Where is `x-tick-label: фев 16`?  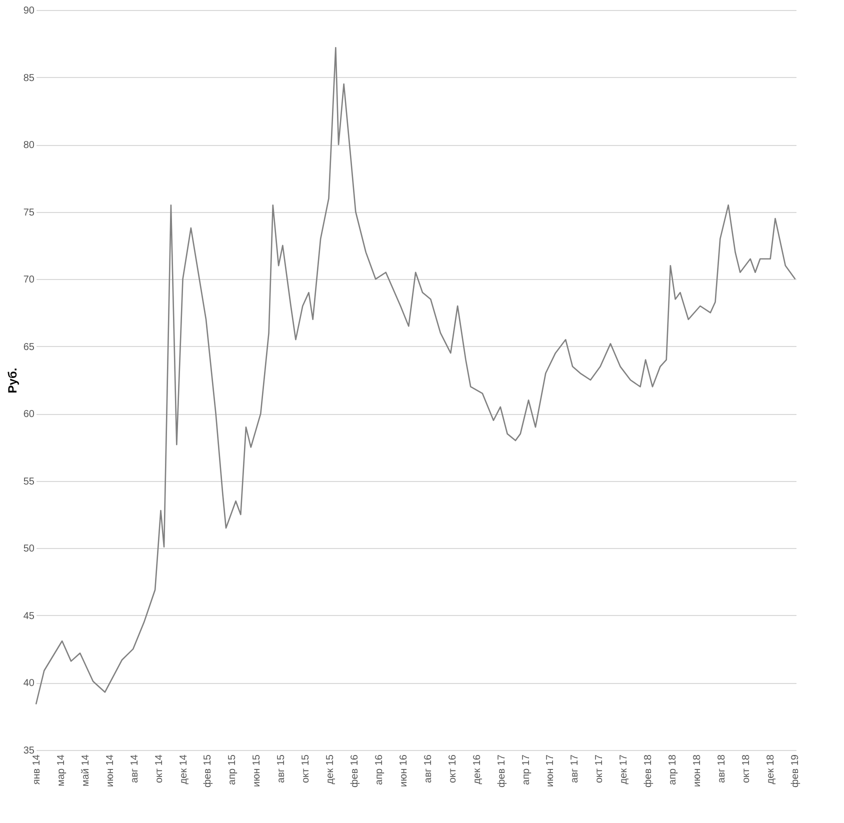 x-tick-label: фев 16 is located at coordinates (355, 771).